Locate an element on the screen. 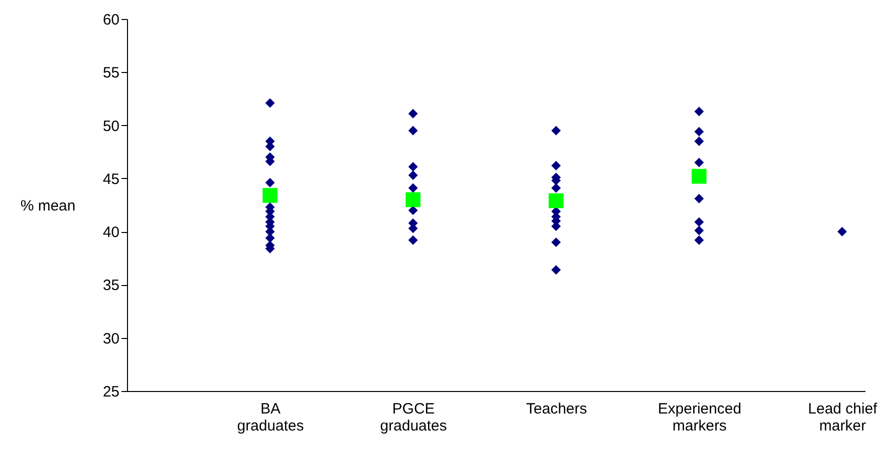 Image resolution: width=883 pixels, height=463 pixels. y-tick-label: 25 is located at coordinates (111, 392).